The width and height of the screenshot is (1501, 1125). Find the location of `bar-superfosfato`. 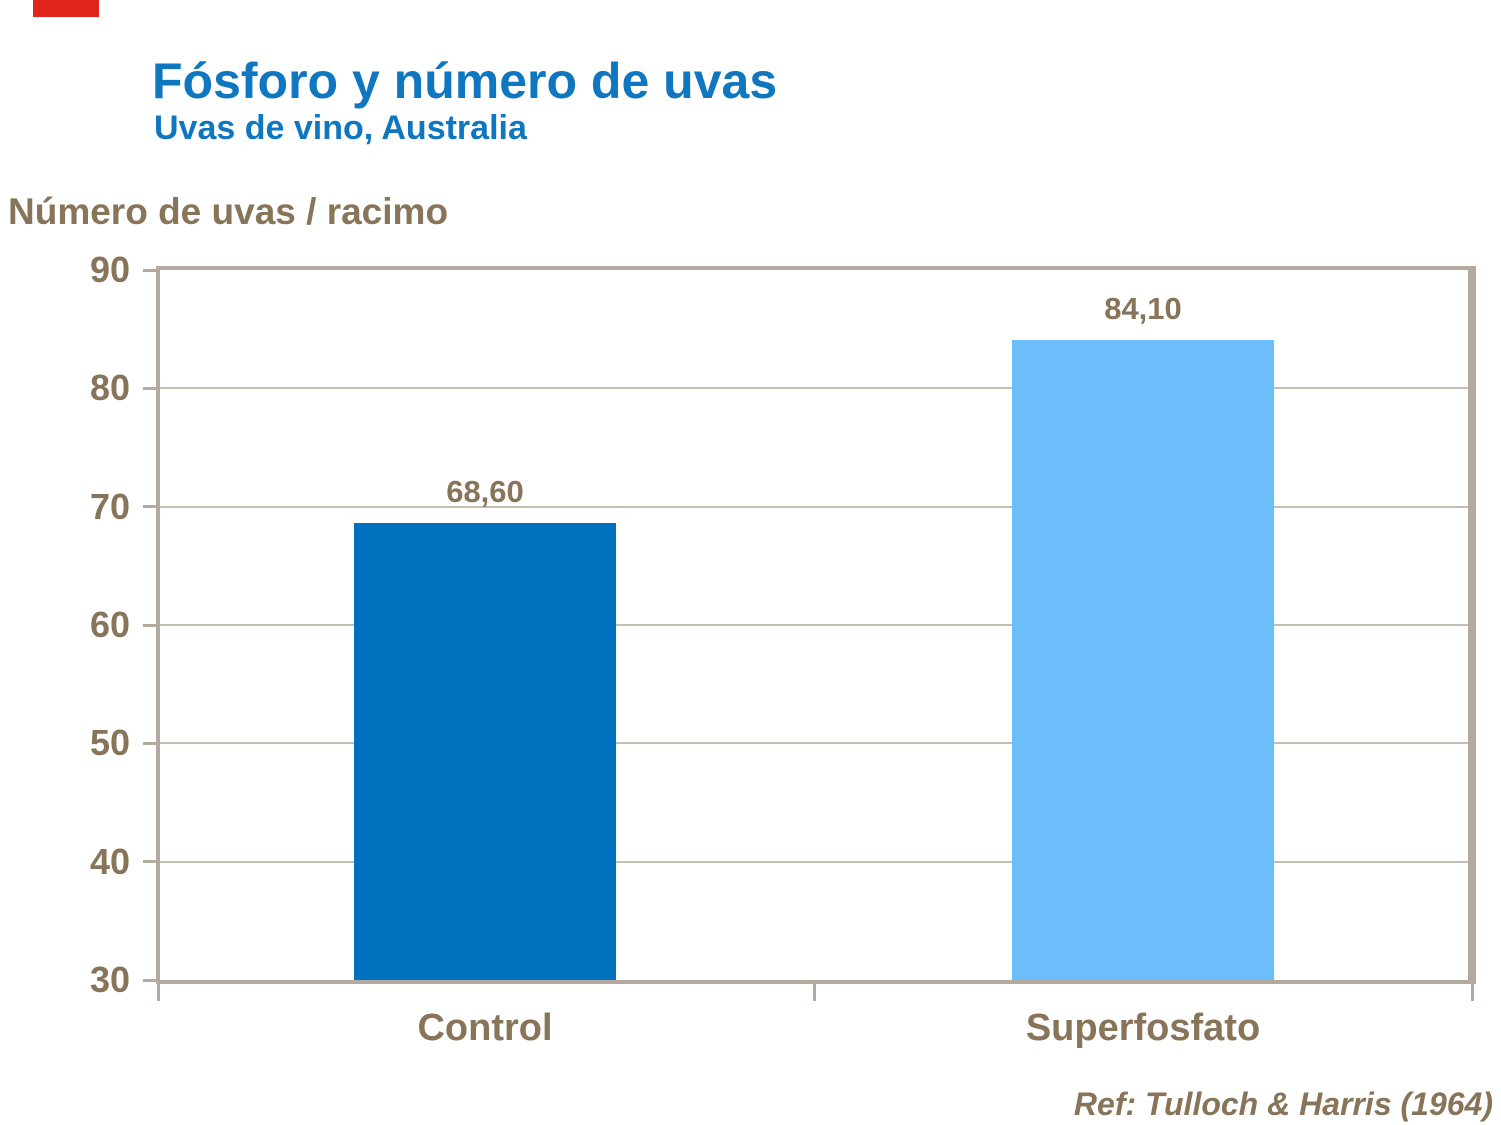

bar-superfosfato is located at coordinates (1143, 659).